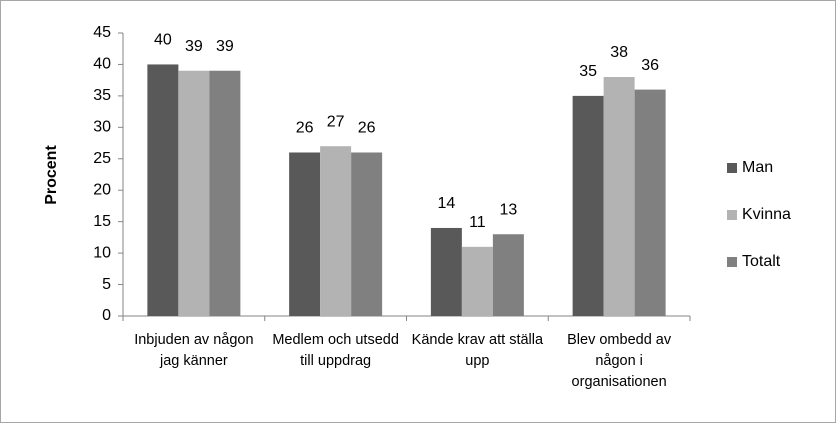 The image size is (836, 423). I want to click on y-tick-label: 45, so click(102, 32).